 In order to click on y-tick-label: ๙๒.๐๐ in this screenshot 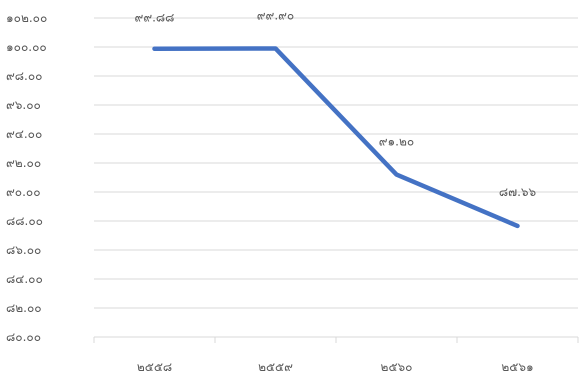, I will do `click(23, 163)`.